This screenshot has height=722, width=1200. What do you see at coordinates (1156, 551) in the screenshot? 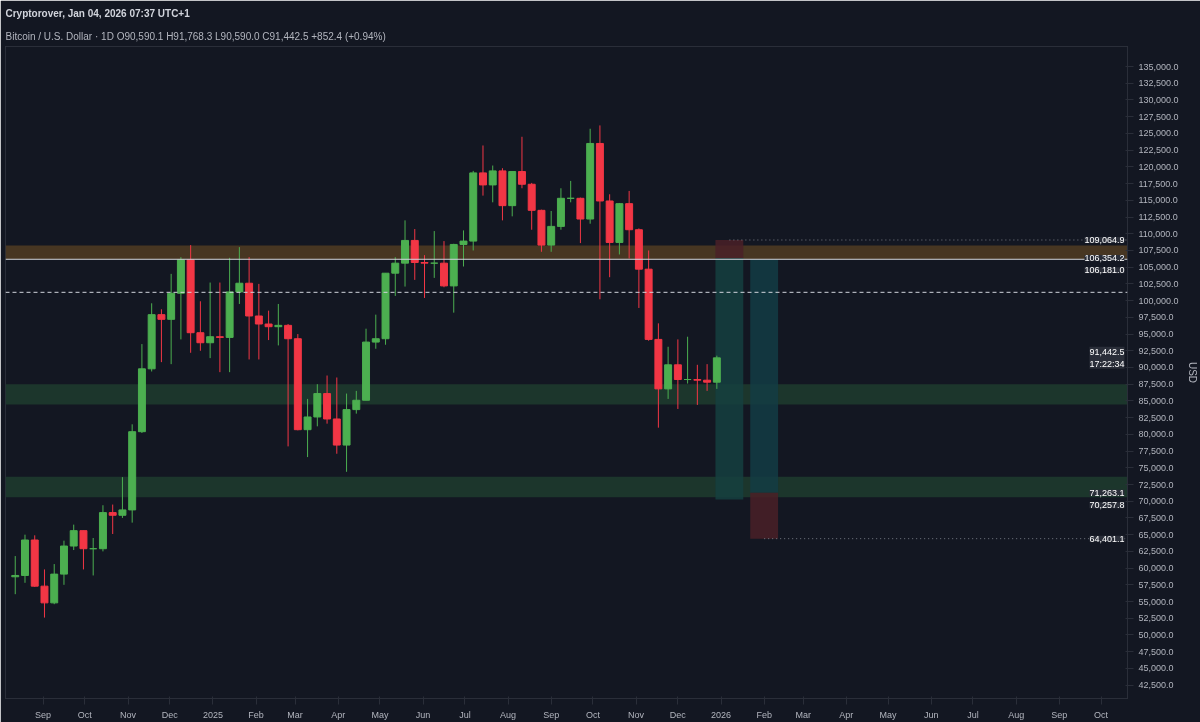
I see `y-tick-label: 62,500.0` at bounding box center [1156, 551].